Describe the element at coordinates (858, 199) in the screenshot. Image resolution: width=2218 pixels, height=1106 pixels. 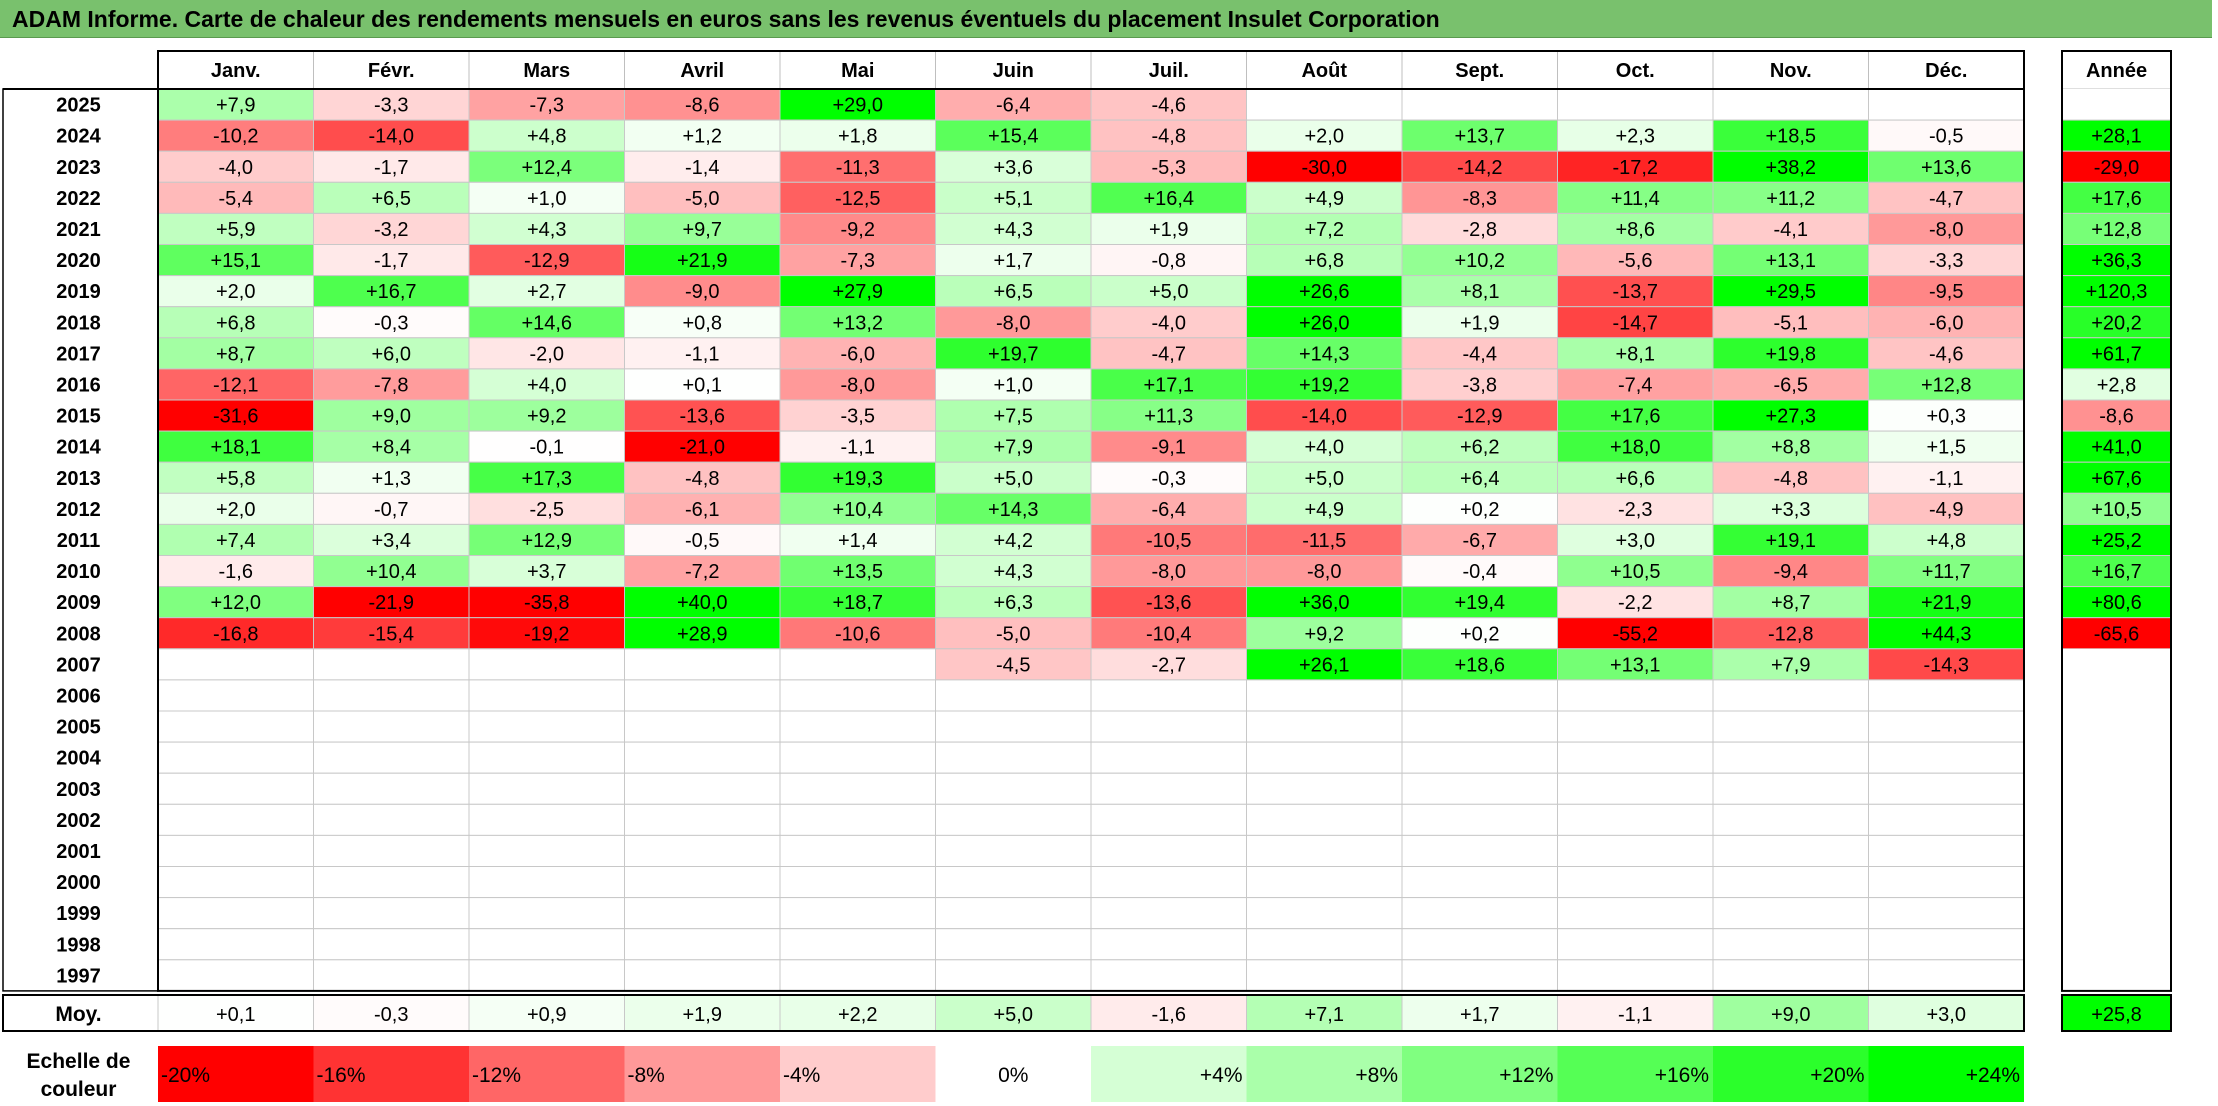
I see `cell-value: -12,5` at that location.